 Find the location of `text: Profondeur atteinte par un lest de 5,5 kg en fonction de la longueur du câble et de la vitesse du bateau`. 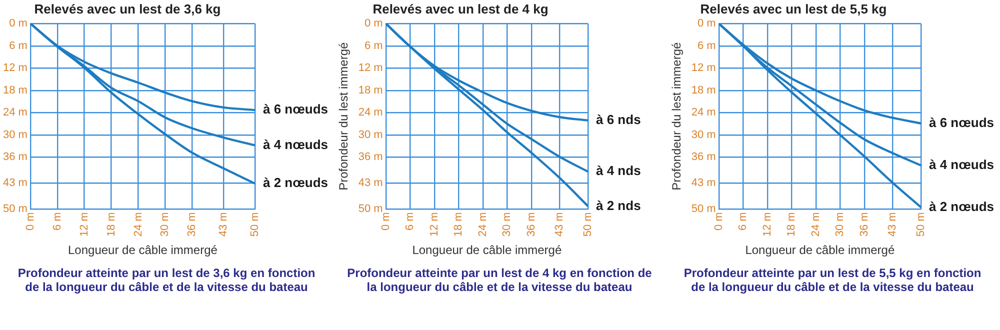

text: Profondeur atteinte par un lest de 5,5 kg en fonction de la longueur du câble et de la vitesse du bateau is located at coordinates (832, 279).